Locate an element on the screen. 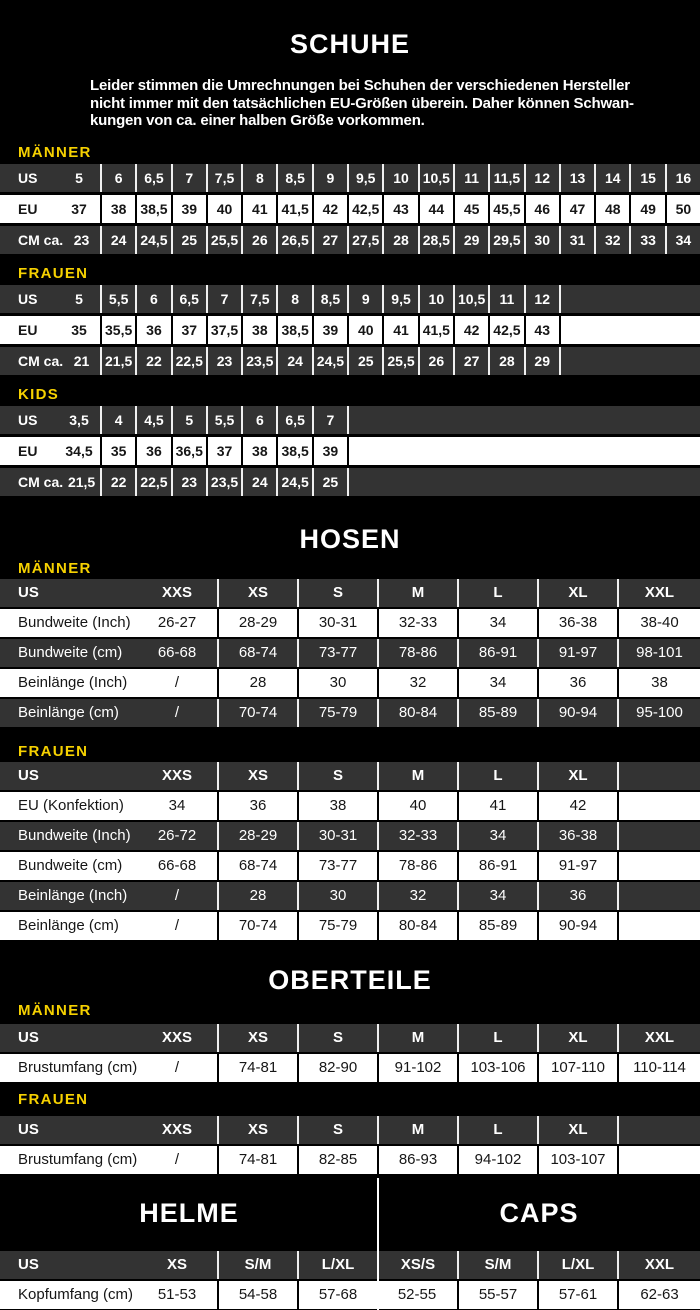 The image size is (700, 1310). row-label-cell: US 3,5 is located at coordinates (50, 420).